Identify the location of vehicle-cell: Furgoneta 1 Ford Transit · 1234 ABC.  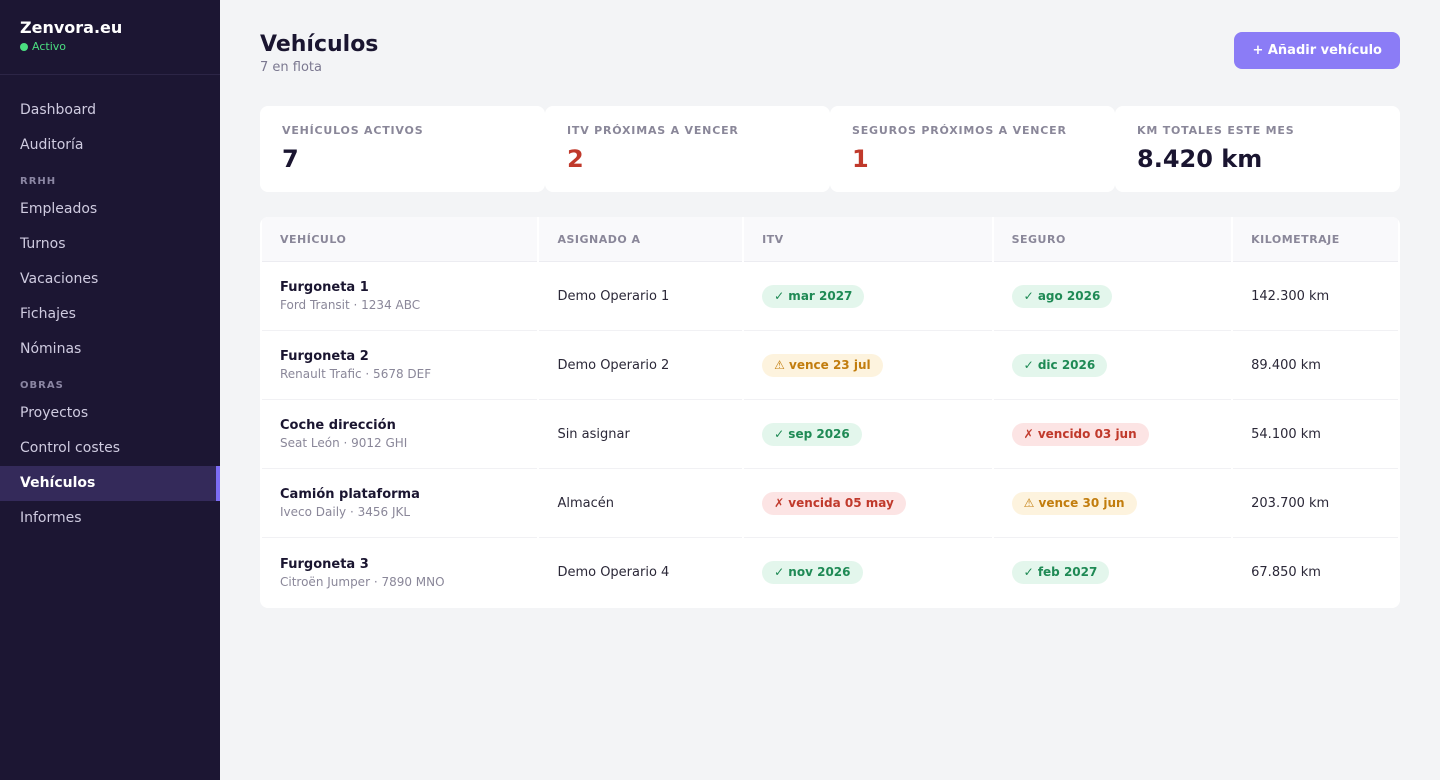
(400, 296).